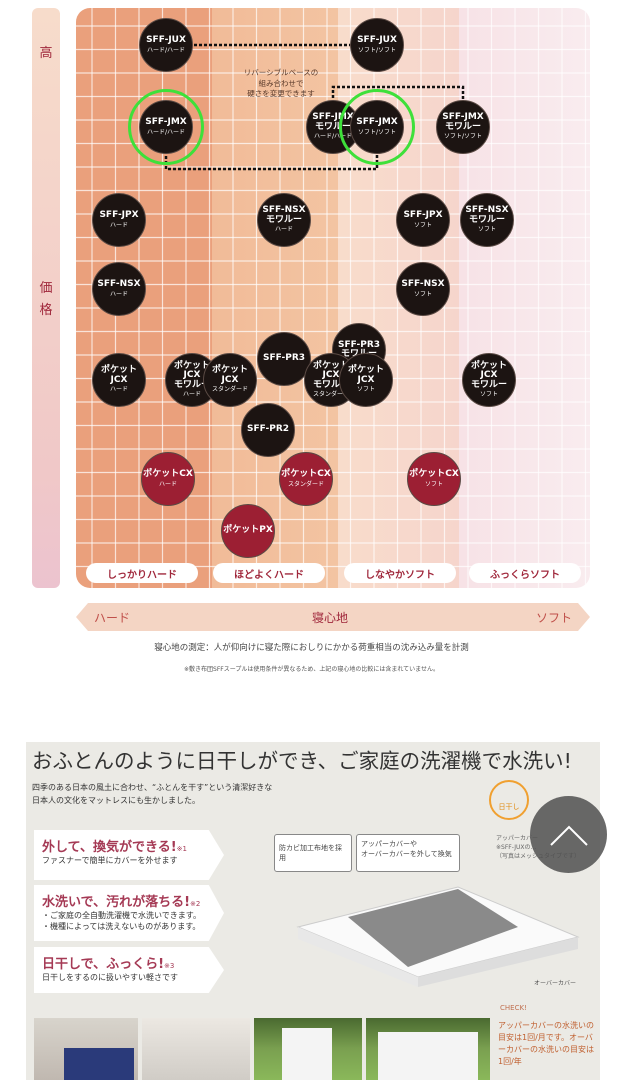  What do you see at coordinates (525, 573) in the screenshot?
I see `column-label: ふっくらソフト` at bounding box center [525, 573].